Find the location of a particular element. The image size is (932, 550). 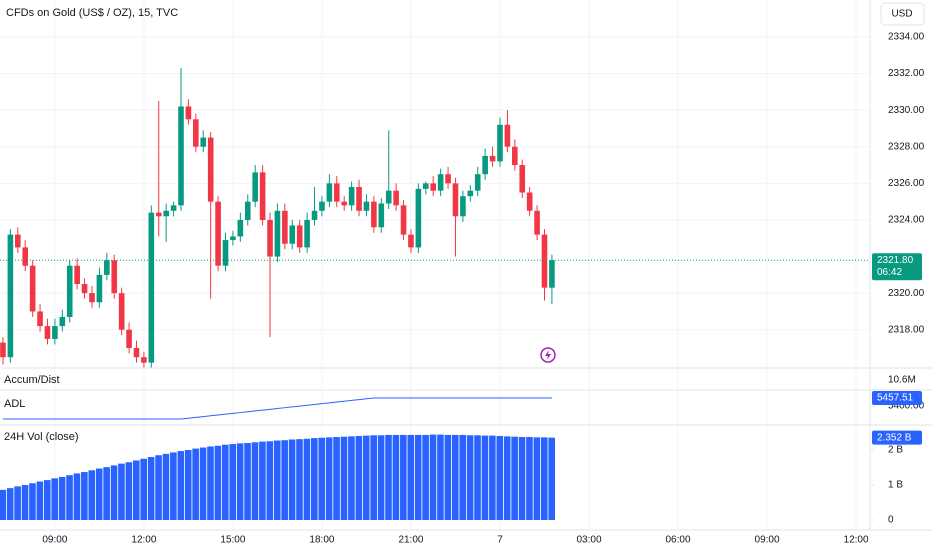

currency-button is located at coordinates (902, 14).